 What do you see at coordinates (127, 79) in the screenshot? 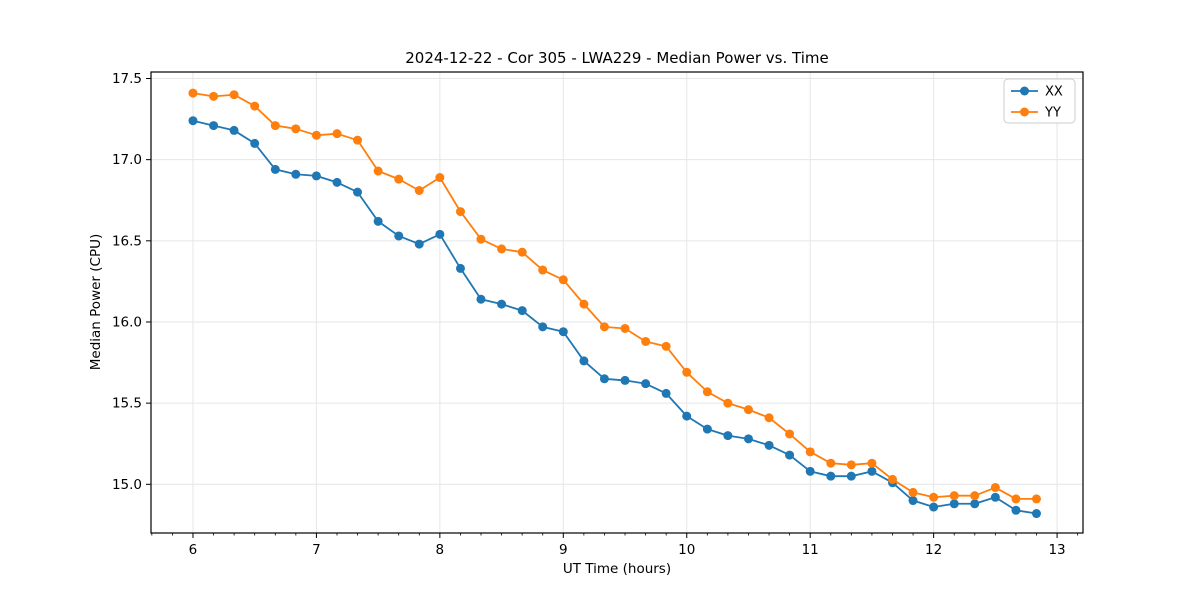
I see `y-tick-label: 17.5` at bounding box center [127, 79].